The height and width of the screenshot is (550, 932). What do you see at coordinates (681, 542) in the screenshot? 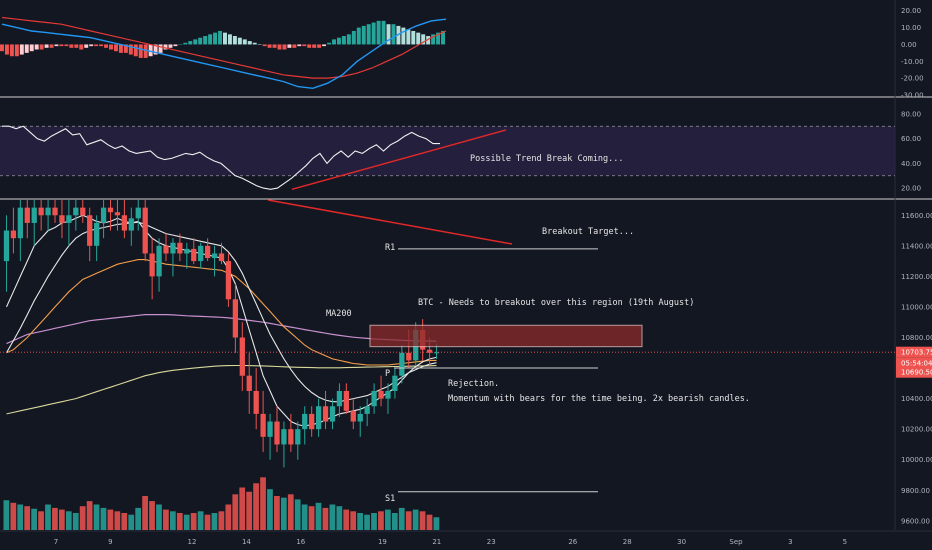
I see `time-tick-label: 30` at bounding box center [681, 542].